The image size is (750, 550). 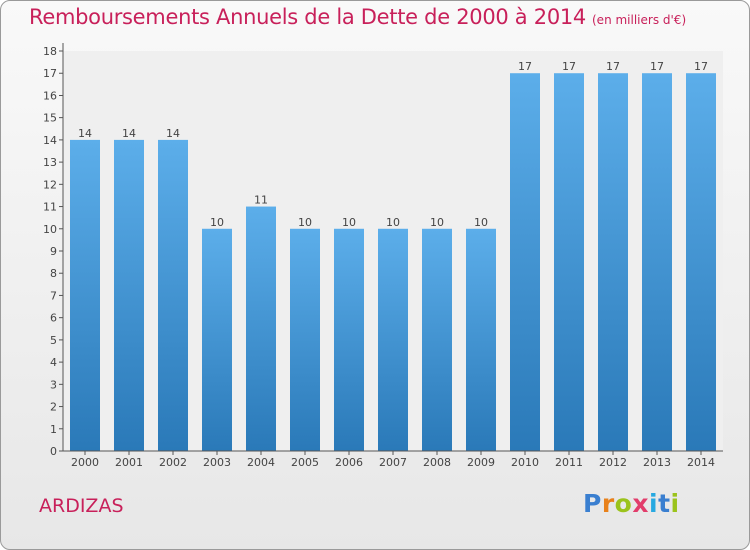 I want to click on commune-name: ARDIZAS, so click(x=81, y=506).